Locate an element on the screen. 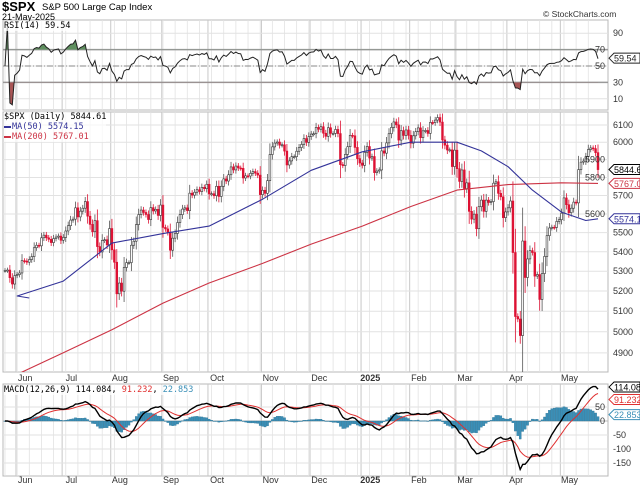  ma50-value-tag-text: 5574.15 is located at coordinates (627, 219).